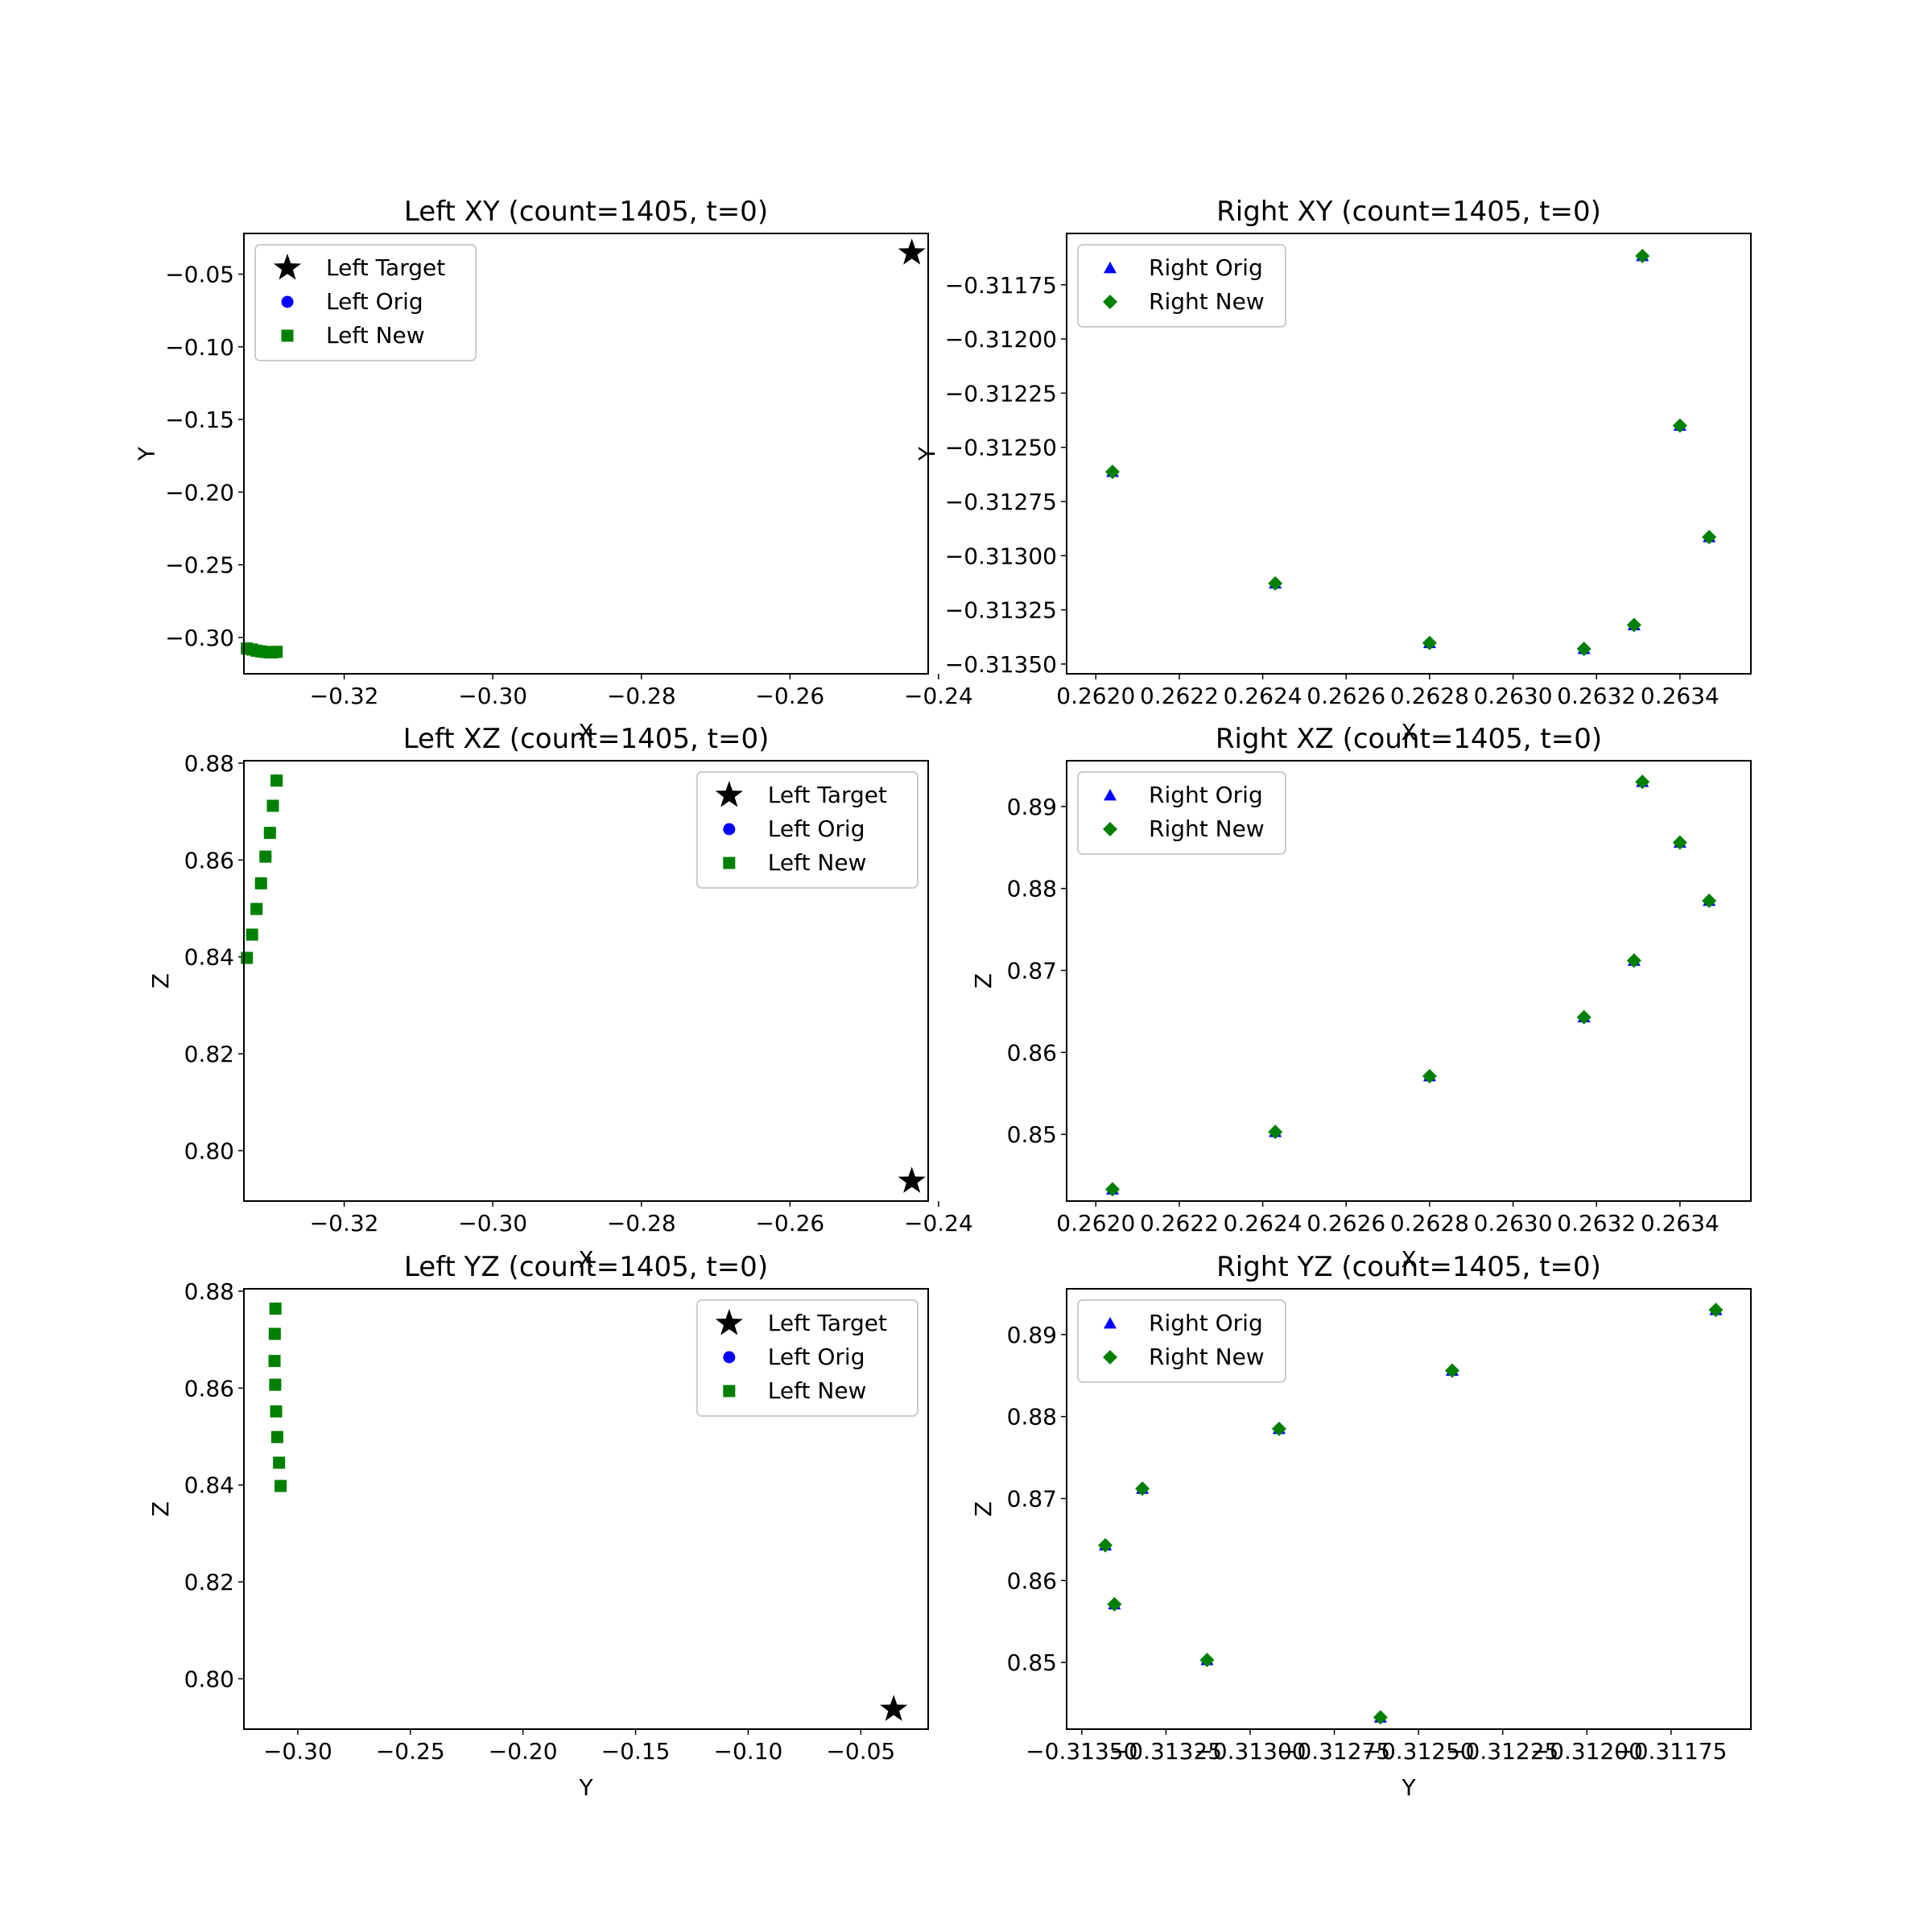 This screenshot has height=1932, width=1932. I want to click on y-tick-label: −0.31350, so click(1001, 664).